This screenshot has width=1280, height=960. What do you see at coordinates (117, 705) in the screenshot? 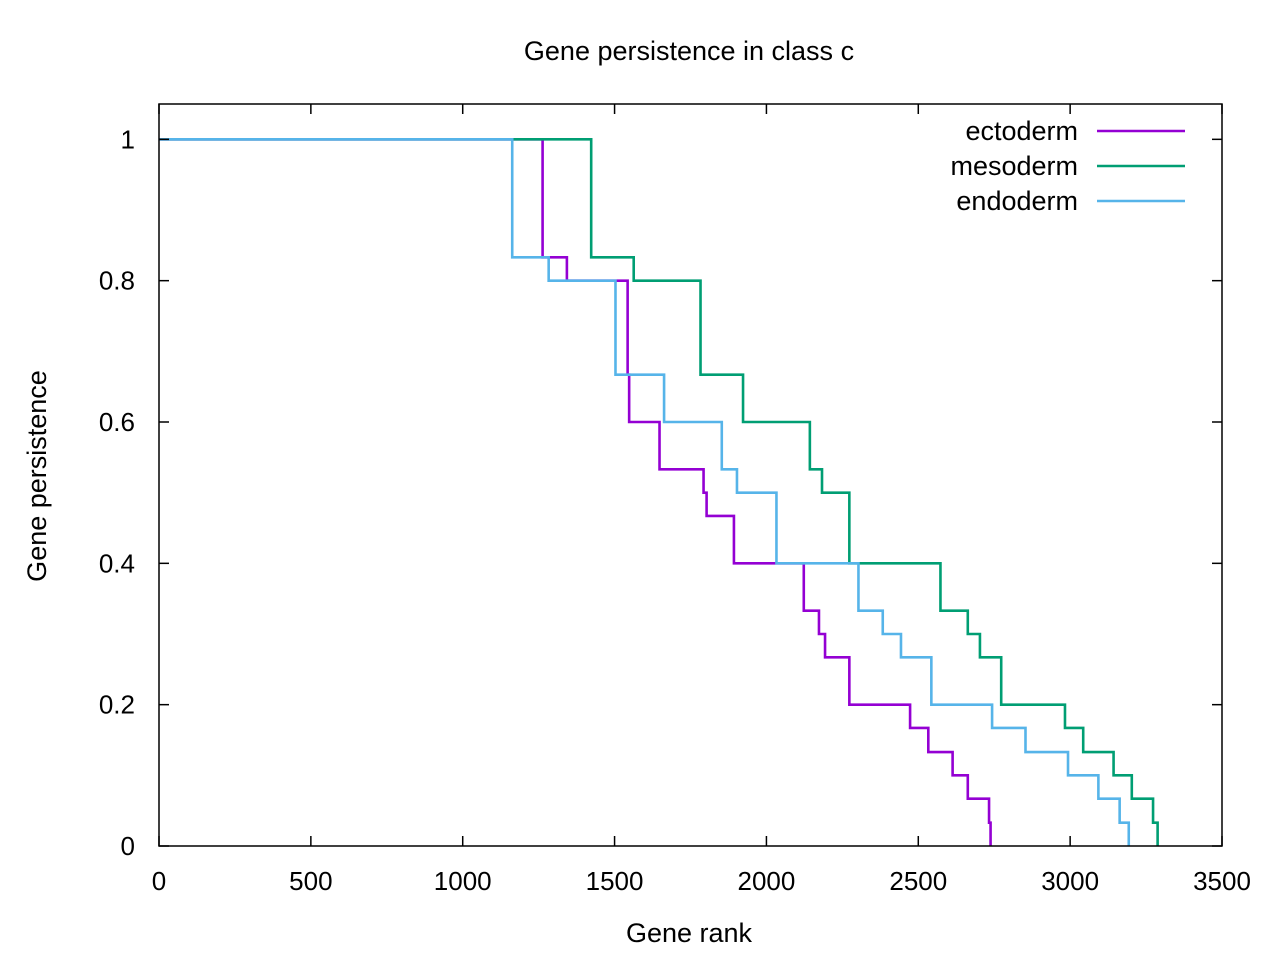
I see `y-tick-label: 0.2` at bounding box center [117, 705].